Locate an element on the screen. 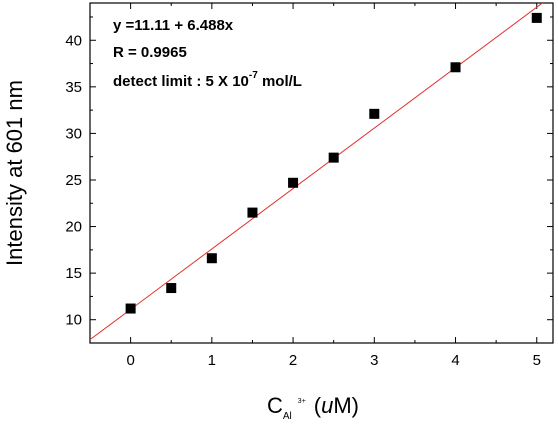 The height and width of the screenshot is (432, 558). x-axis-title: CAl 3+ (uM) is located at coordinates (313, 407).